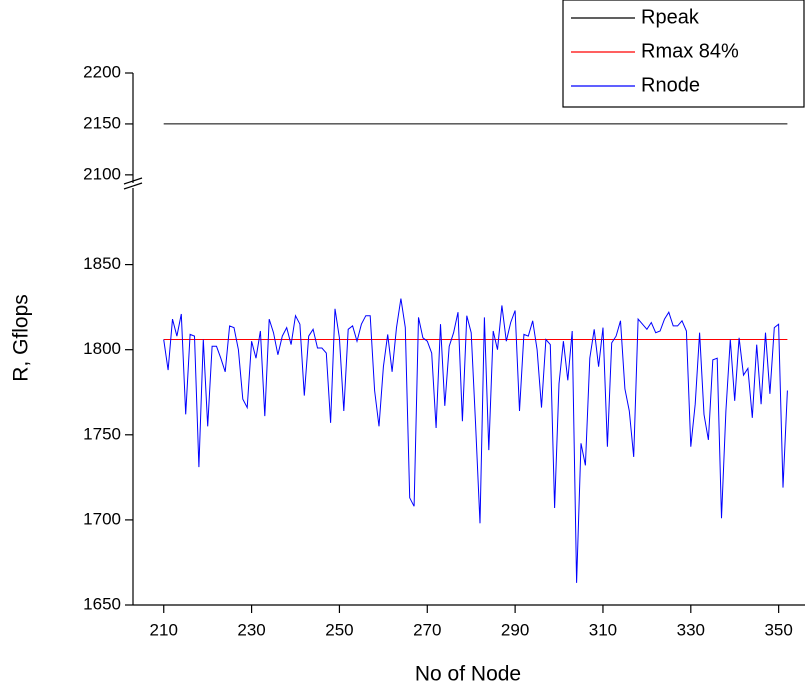 This screenshot has height=691, width=805. What do you see at coordinates (670, 85) in the screenshot?
I see `legend-label: Rnode` at bounding box center [670, 85].